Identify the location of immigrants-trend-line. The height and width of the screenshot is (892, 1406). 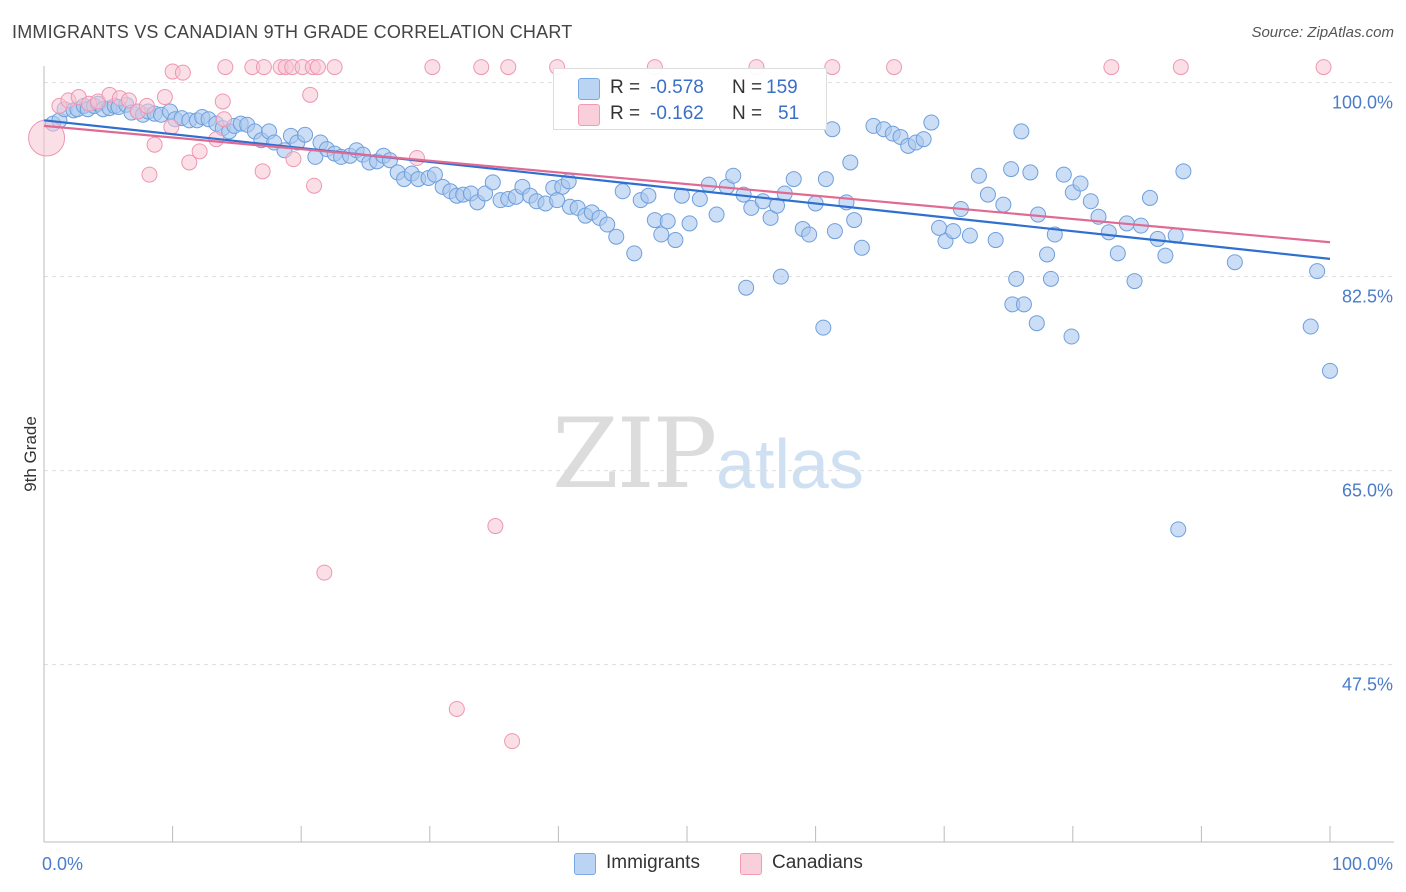
(687, 189).